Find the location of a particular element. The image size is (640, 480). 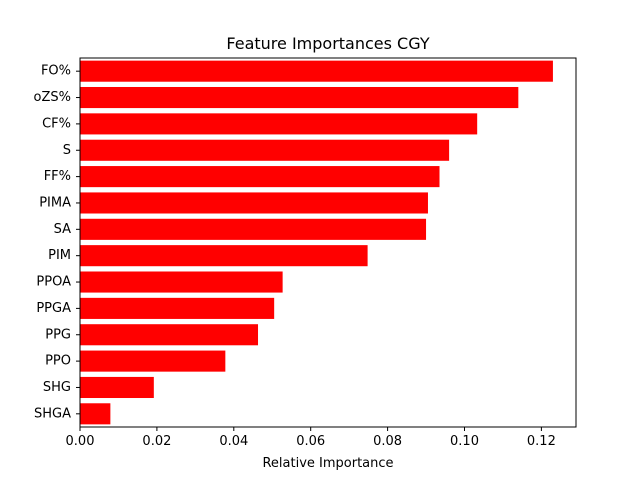

x-tick-label: 0.06 is located at coordinates (310, 441).